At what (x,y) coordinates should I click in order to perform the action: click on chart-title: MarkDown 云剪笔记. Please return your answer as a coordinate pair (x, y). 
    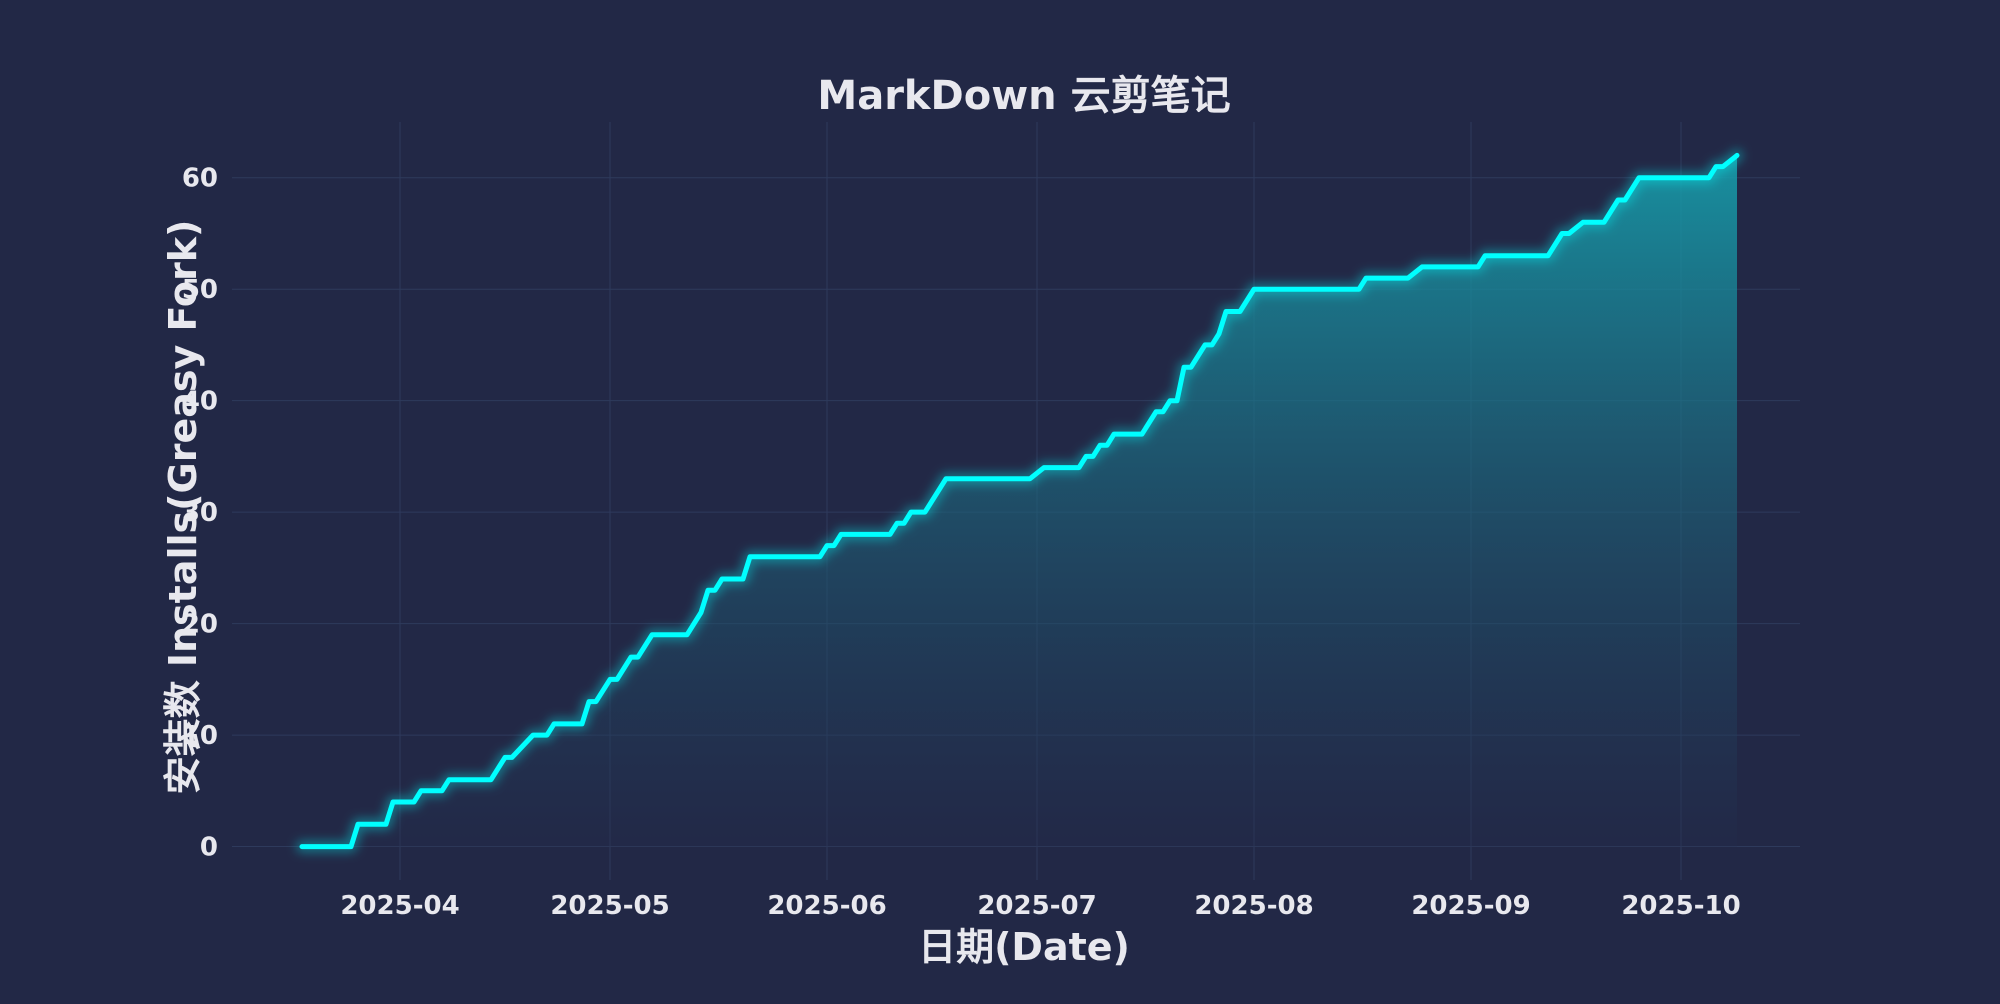
    Looking at the image, I should click on (1023, 96).